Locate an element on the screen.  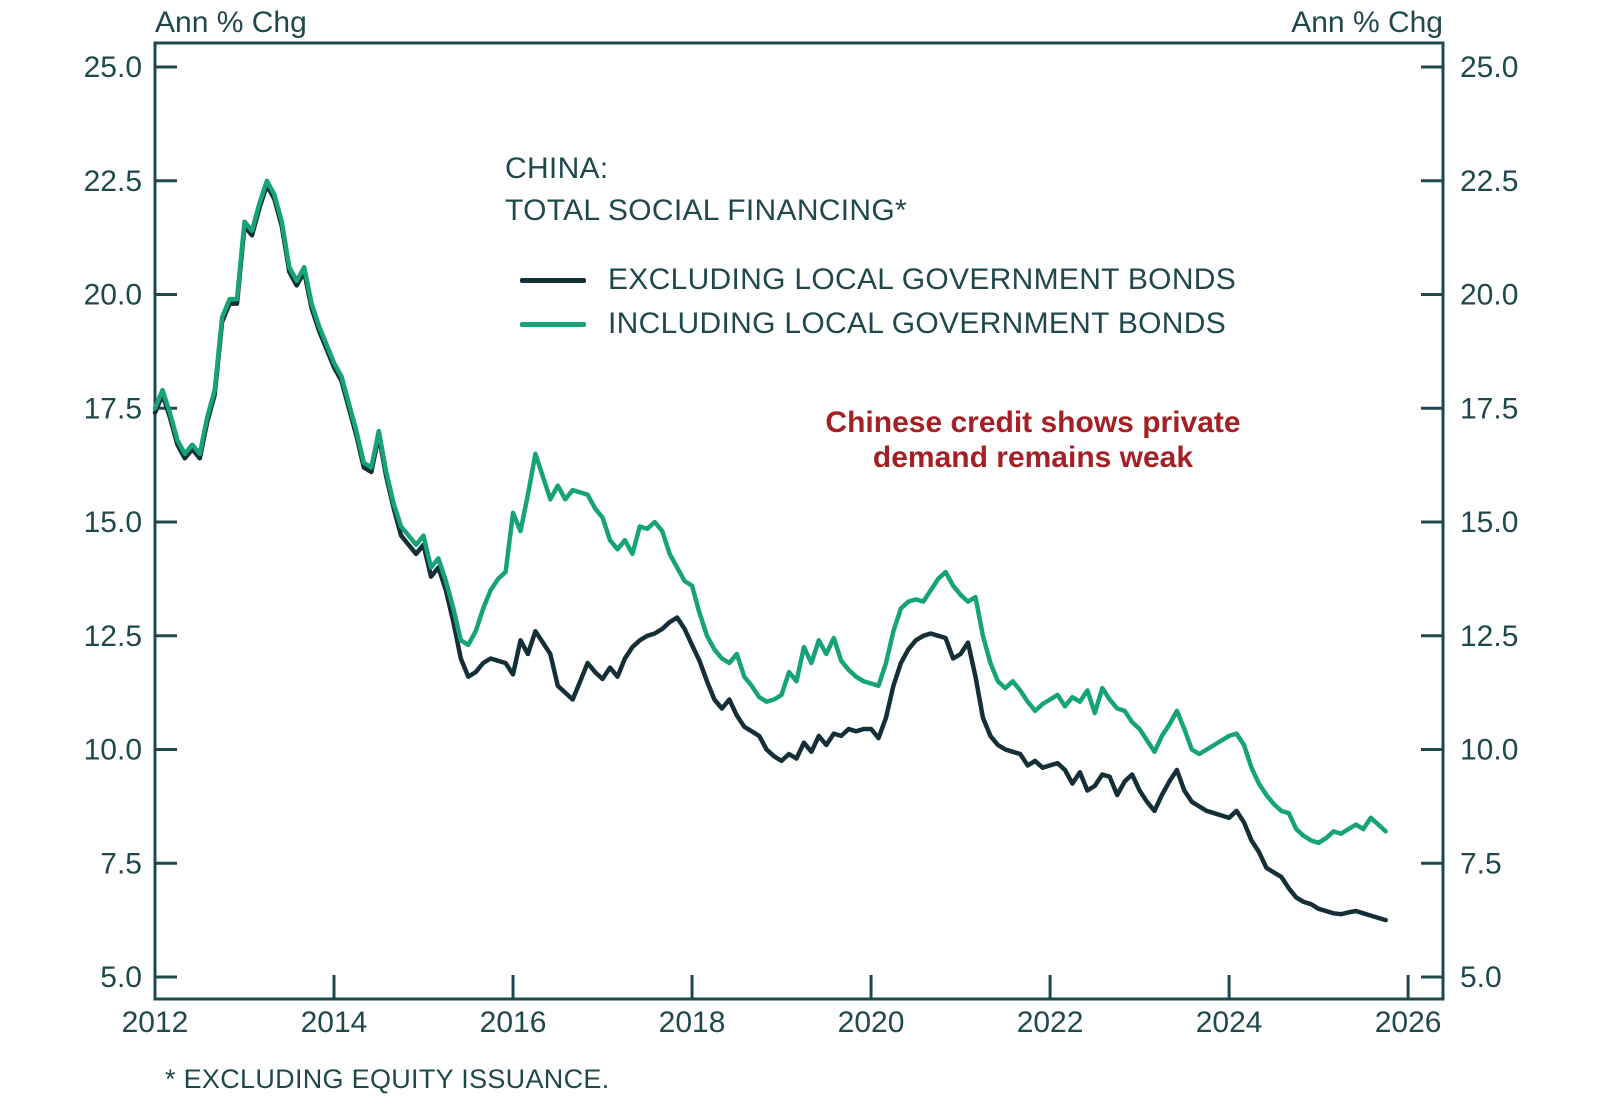
x-tick-label: 2024 is located at coordinates (1229, 1022).